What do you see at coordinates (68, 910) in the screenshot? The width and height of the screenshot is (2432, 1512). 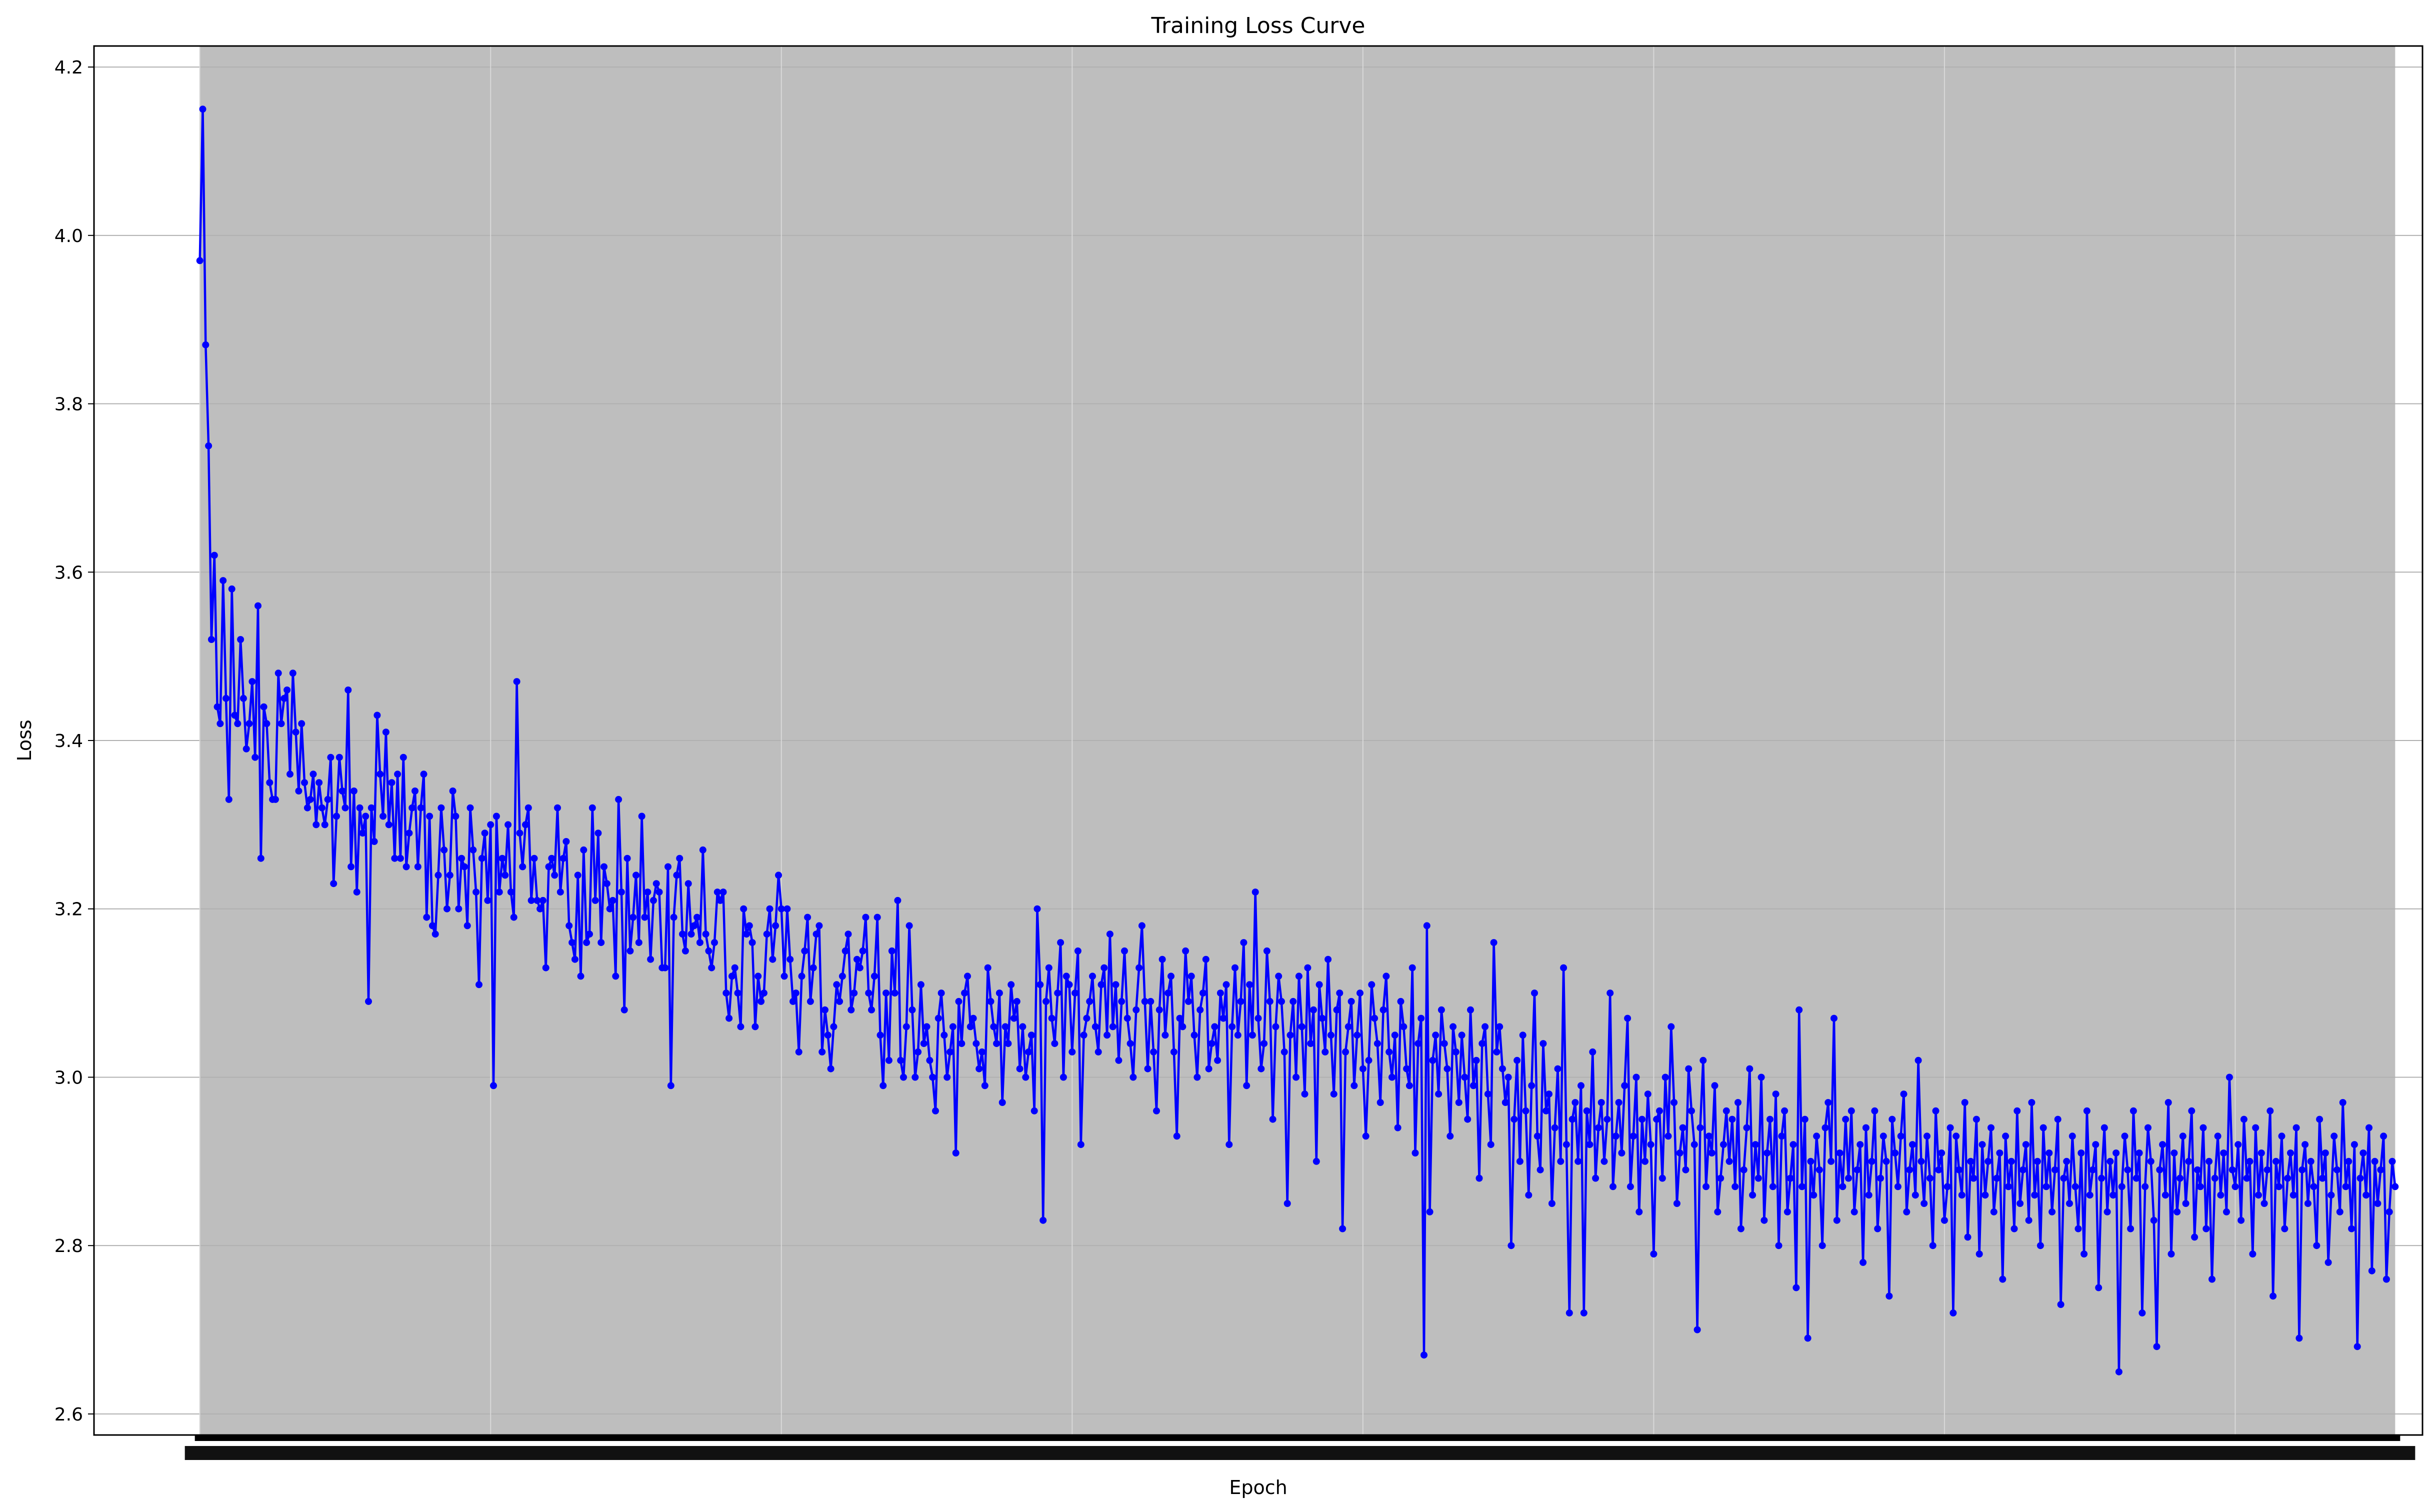 I see `y-tick-label: 3.2` at bounding box center [68, 910].